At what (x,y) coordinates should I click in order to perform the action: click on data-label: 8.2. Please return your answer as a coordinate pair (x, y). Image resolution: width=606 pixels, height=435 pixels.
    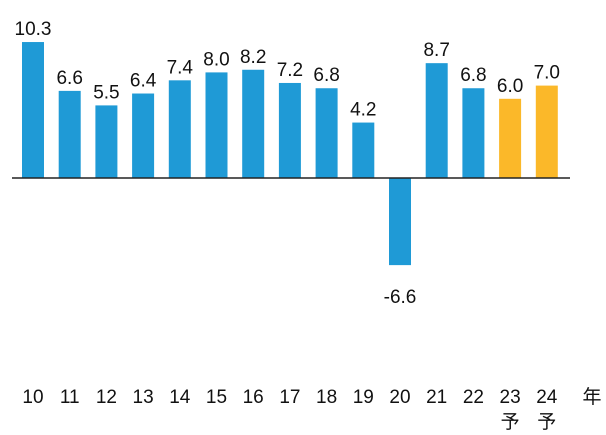
    Looking at the image, I should click on (253, 57).